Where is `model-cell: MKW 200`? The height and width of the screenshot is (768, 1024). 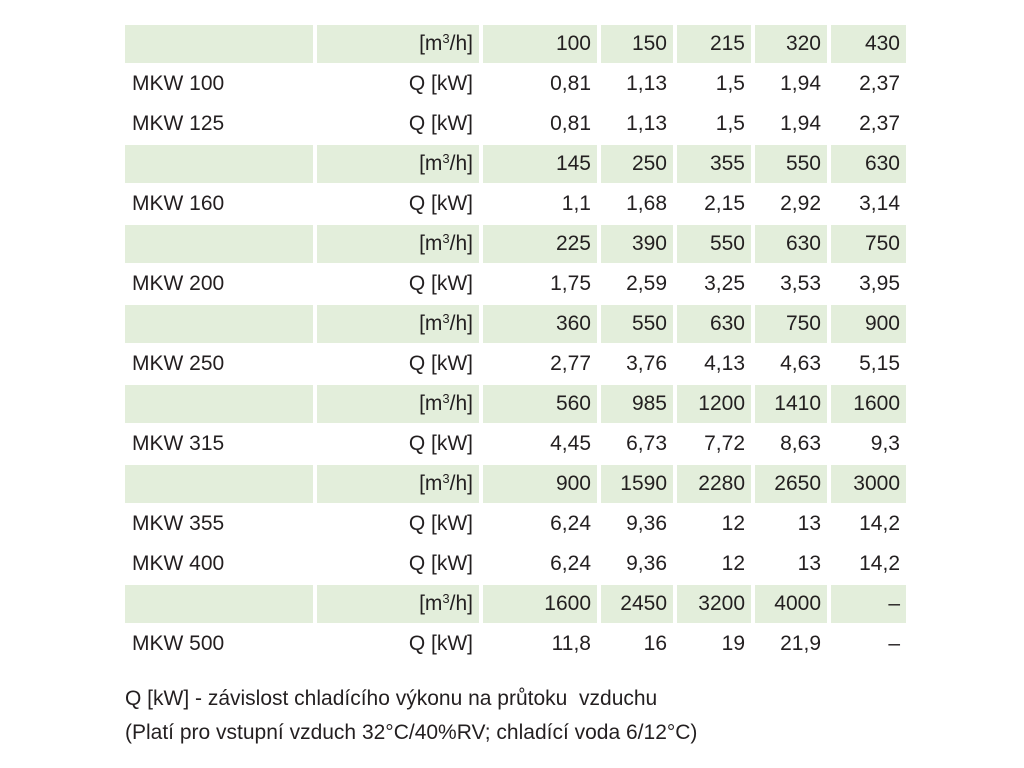
model-cell: MKW 200 is located at coordinates (178, 283).